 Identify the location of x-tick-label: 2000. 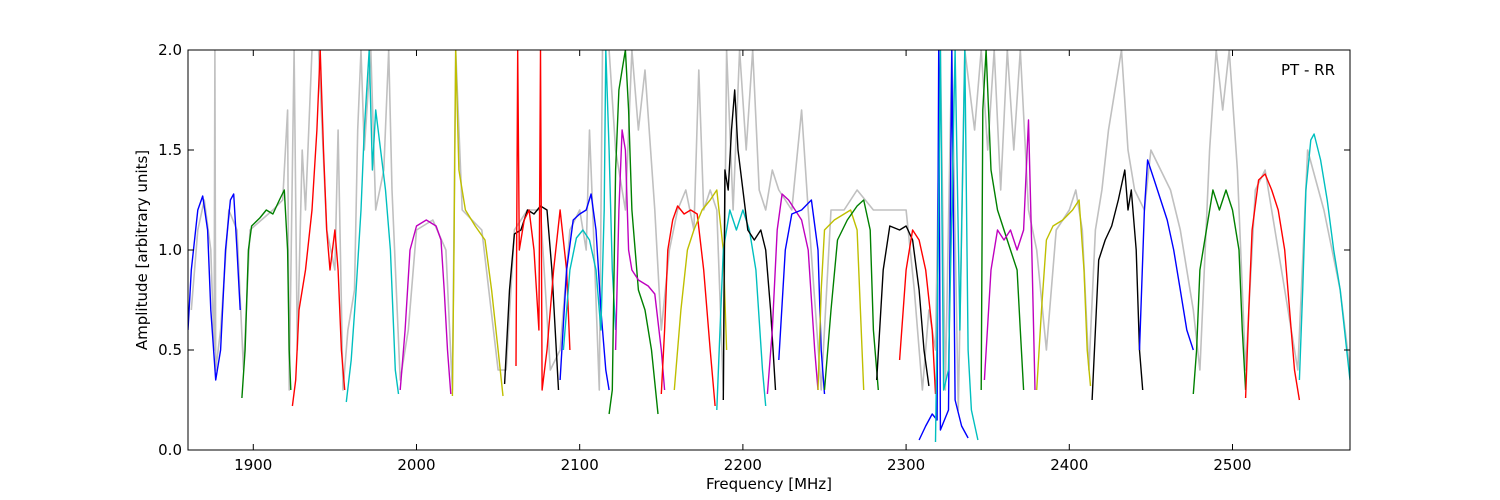
(416, 465).